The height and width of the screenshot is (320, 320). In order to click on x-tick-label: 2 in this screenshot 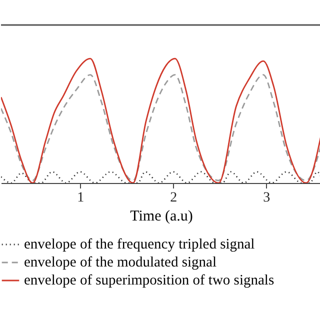, I will do `click(174, 198)`.